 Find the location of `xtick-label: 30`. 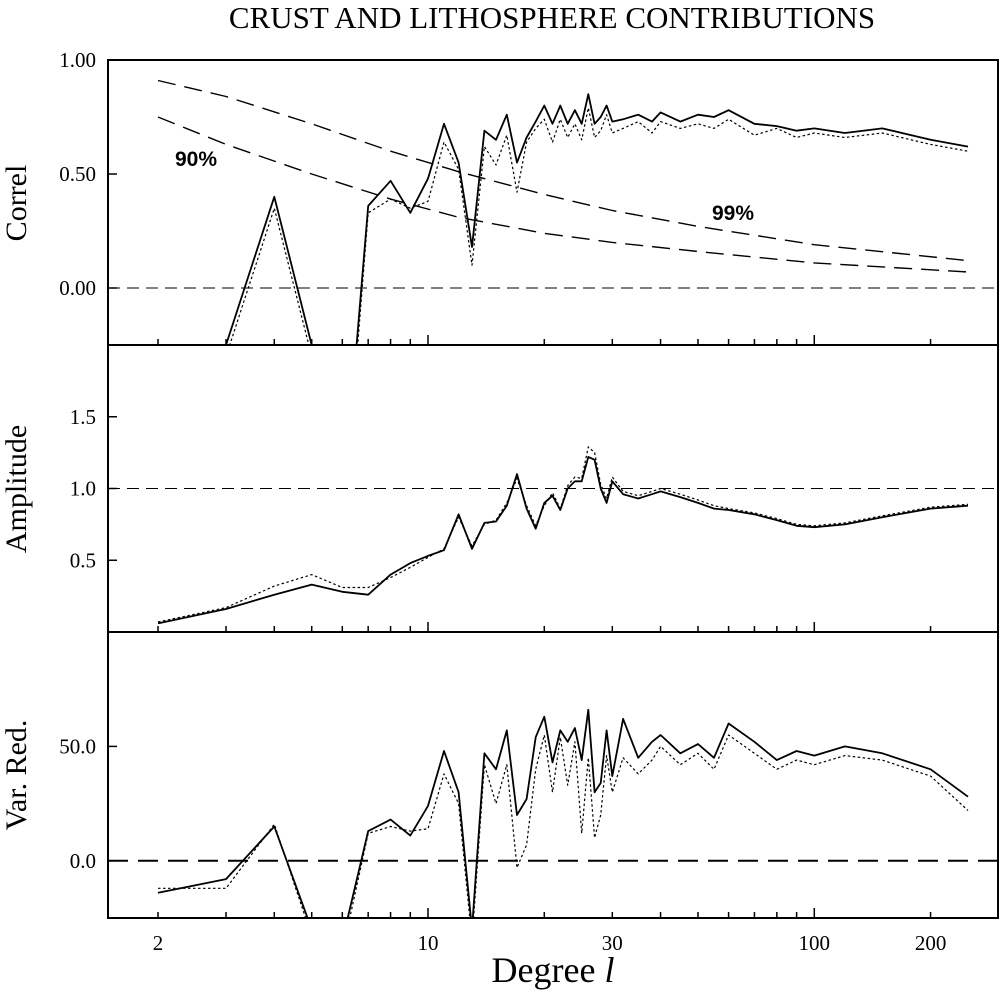

xtick-label: 30 is located at coordinates (612, 943).